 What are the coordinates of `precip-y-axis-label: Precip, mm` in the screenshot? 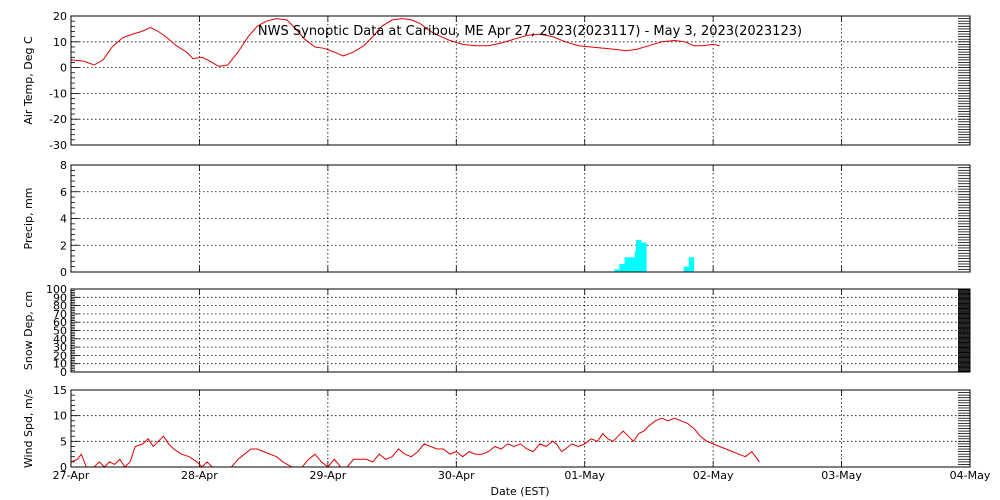 It's located at (28, 219).